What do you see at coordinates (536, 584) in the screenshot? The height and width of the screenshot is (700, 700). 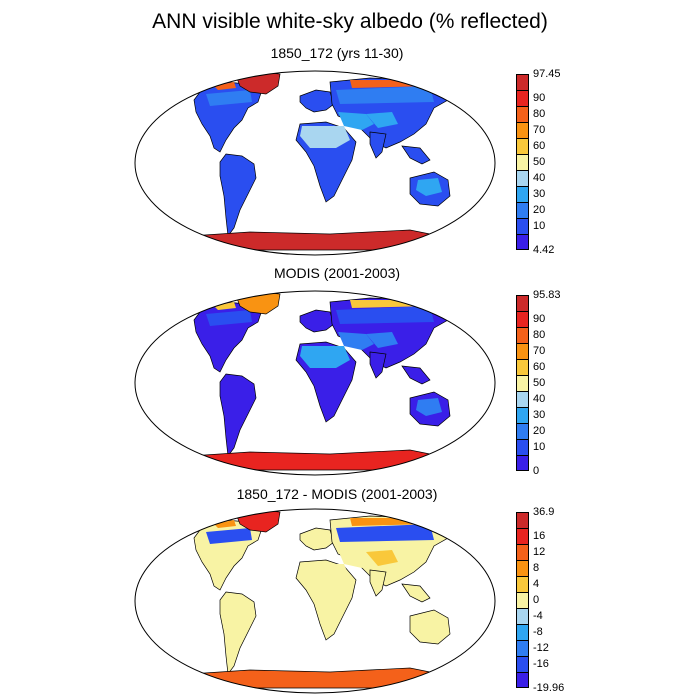 I see `colorbar-tick-label: 4` at bounding box center [536, 584].